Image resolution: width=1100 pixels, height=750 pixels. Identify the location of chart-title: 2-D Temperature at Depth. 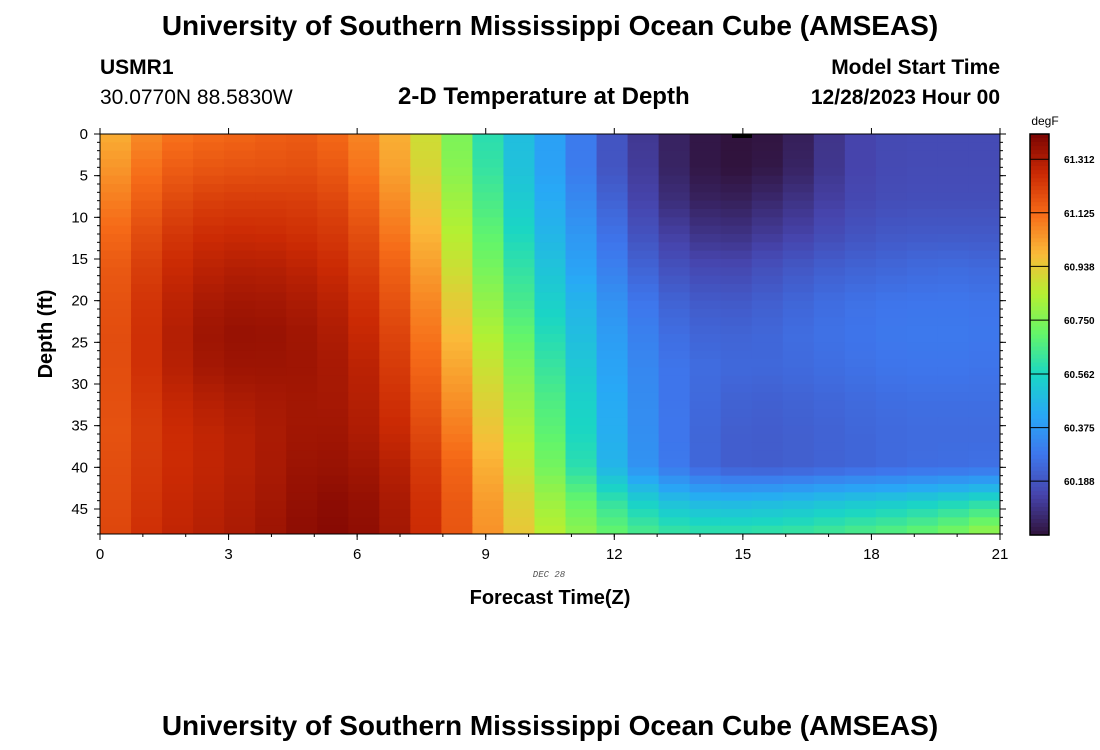
(544, 96).